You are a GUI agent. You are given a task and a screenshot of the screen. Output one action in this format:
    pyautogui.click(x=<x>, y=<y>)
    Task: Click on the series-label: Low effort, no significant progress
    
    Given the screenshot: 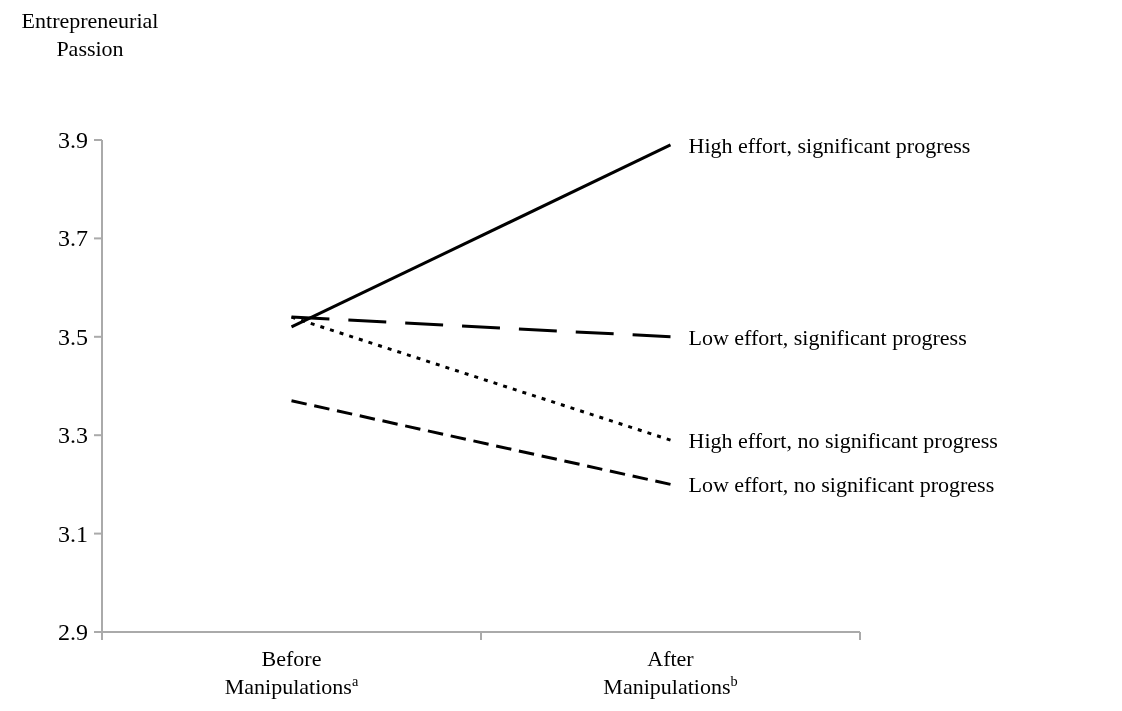 What is the action you would take?
    pyautogui.click(x=841, y=485)
    